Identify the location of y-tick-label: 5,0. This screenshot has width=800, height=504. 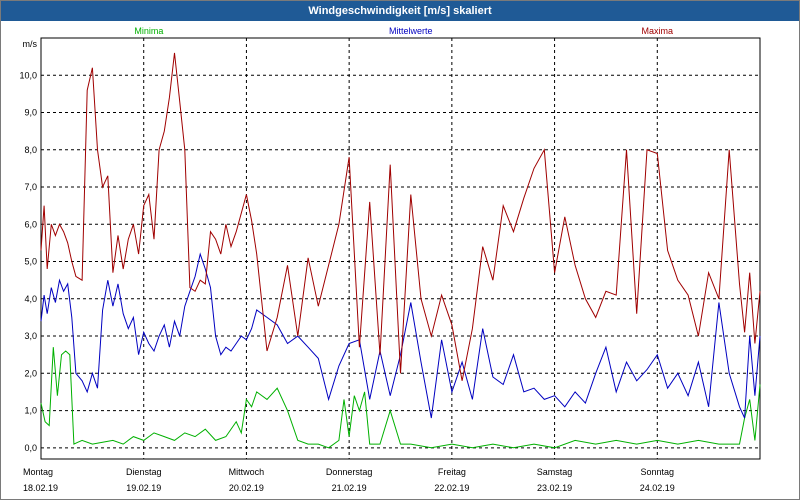
(30, 262).